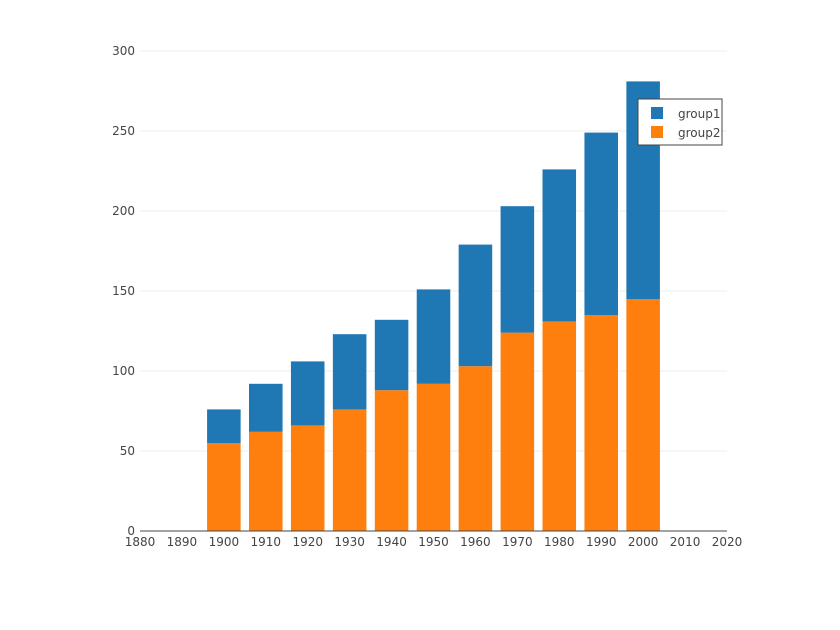  What do you see at coordinates (131, 531) in the screenshot?
I see `y-tick-label: 0` at bounding box center [131, 531].